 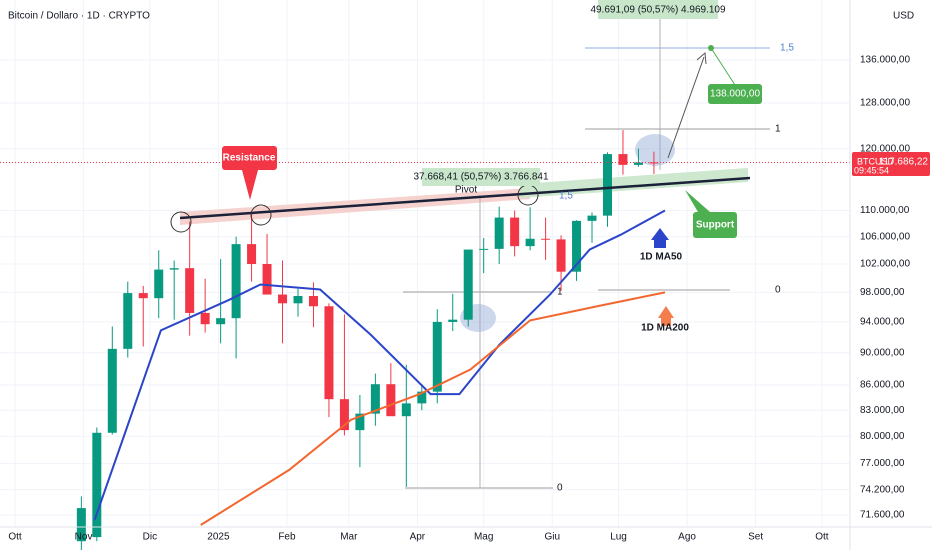 I want to click on x-tick-label: 2025, so click(x=218, y=537).